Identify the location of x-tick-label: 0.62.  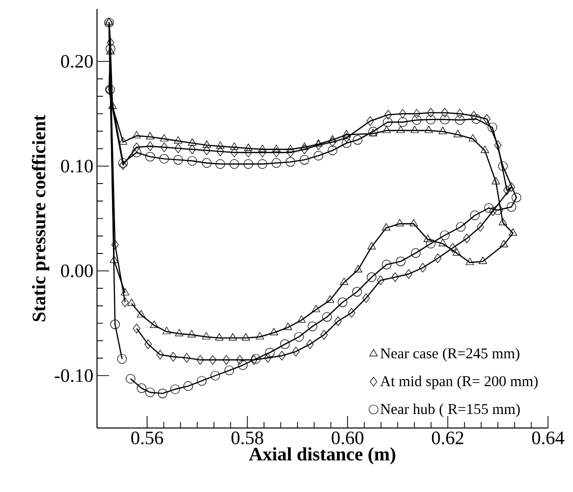
(448, 438).